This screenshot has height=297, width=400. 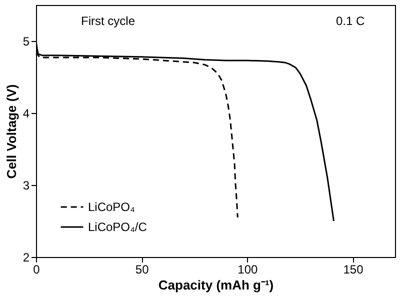 I want to click on y-tick-label: 4, so click(x=26, y=113).